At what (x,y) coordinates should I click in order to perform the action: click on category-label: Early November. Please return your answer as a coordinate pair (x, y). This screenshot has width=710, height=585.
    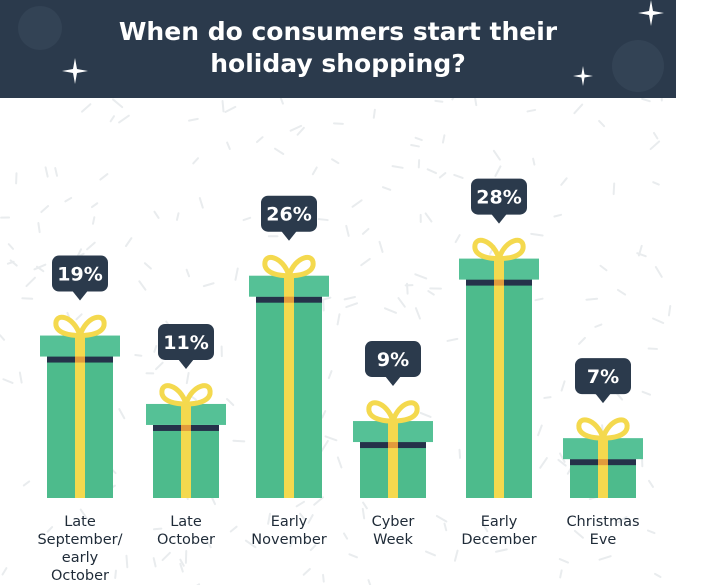
    Looking at the image, I should click on (288, 531).